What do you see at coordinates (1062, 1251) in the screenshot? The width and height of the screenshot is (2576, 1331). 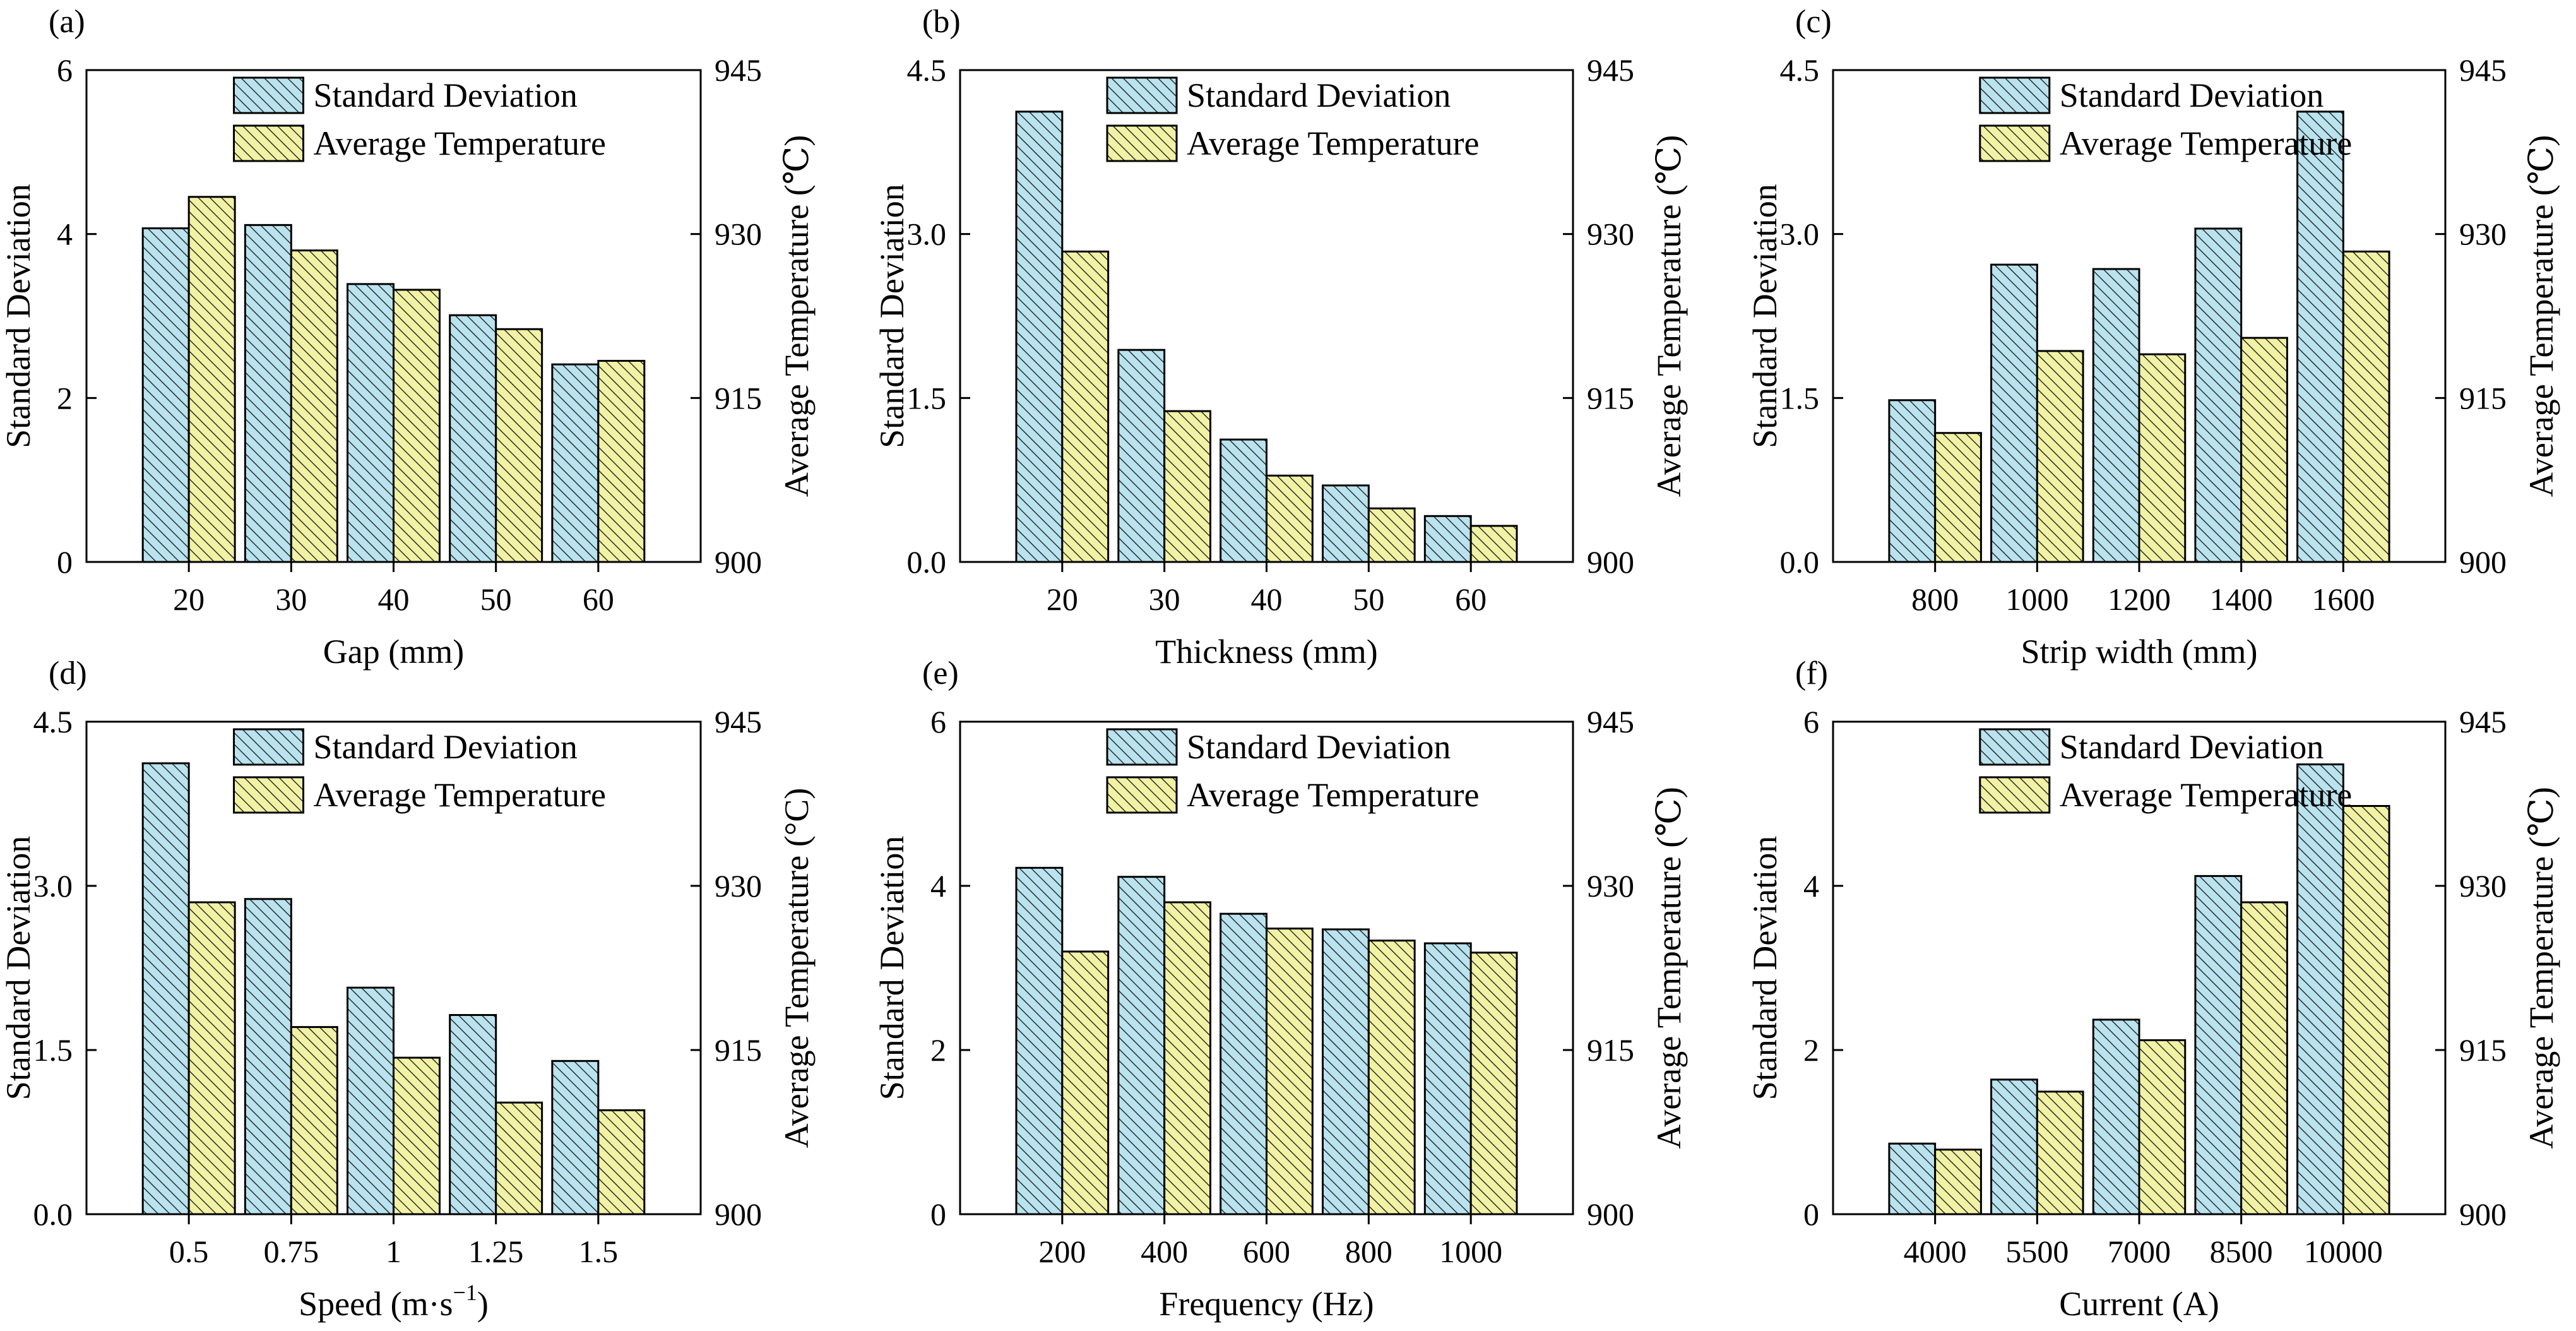 I see `x-tick-label-e-200: 200` at bounding box center [1062, 1251].